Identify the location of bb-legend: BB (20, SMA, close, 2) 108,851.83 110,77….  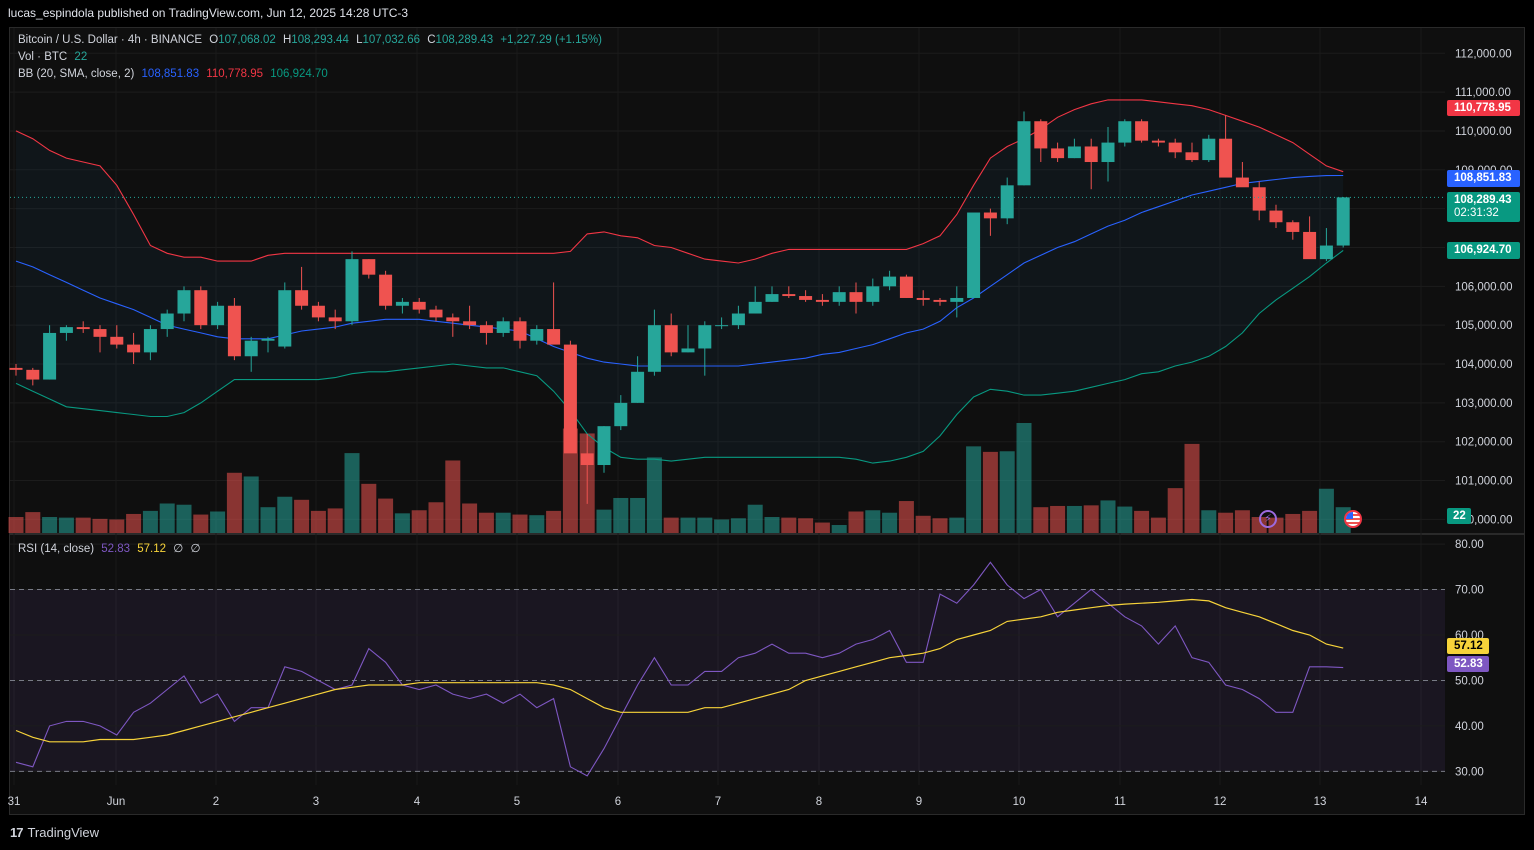
(175, 74).